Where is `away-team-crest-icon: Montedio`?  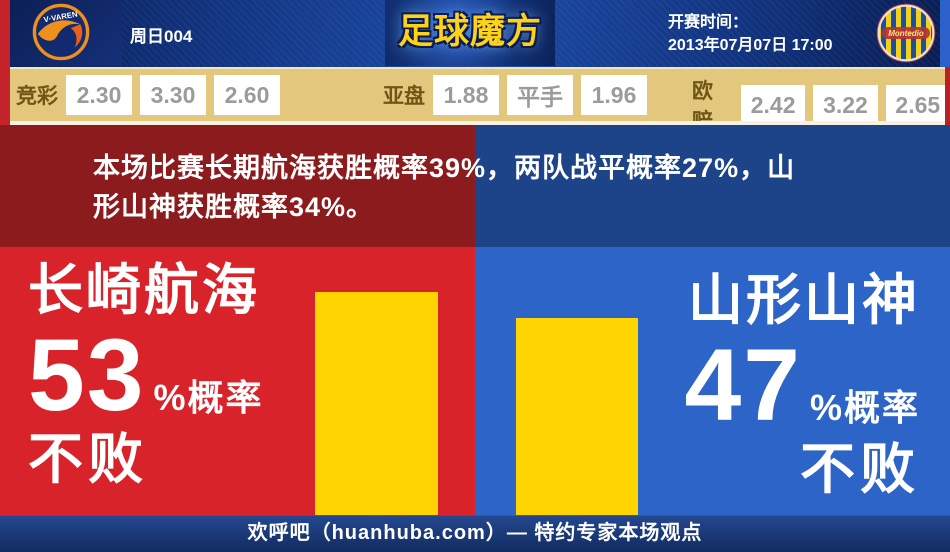 away-team-crest-icon: Montedio is located at coordinates (906, 35).